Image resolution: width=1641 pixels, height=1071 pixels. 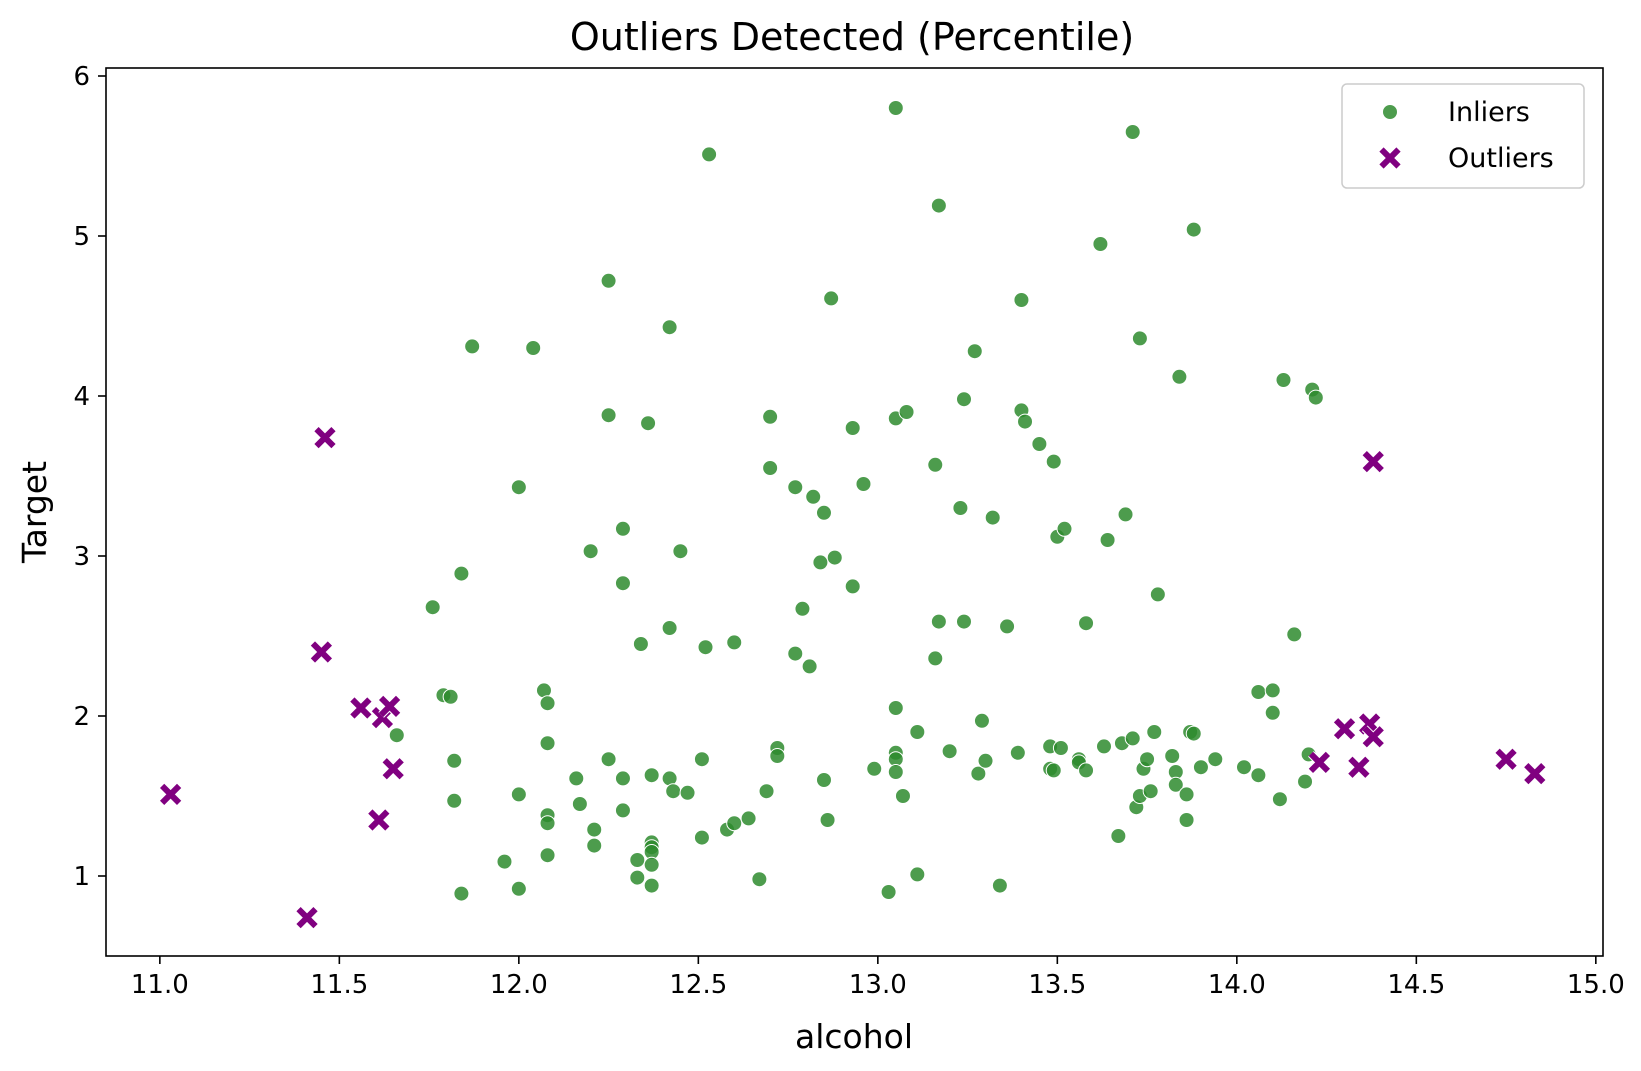 What do you see at coordinates (1057, 985) in the screenshot?
I see `x-tick-label: 13.5` at bounding box center [1057, 985].